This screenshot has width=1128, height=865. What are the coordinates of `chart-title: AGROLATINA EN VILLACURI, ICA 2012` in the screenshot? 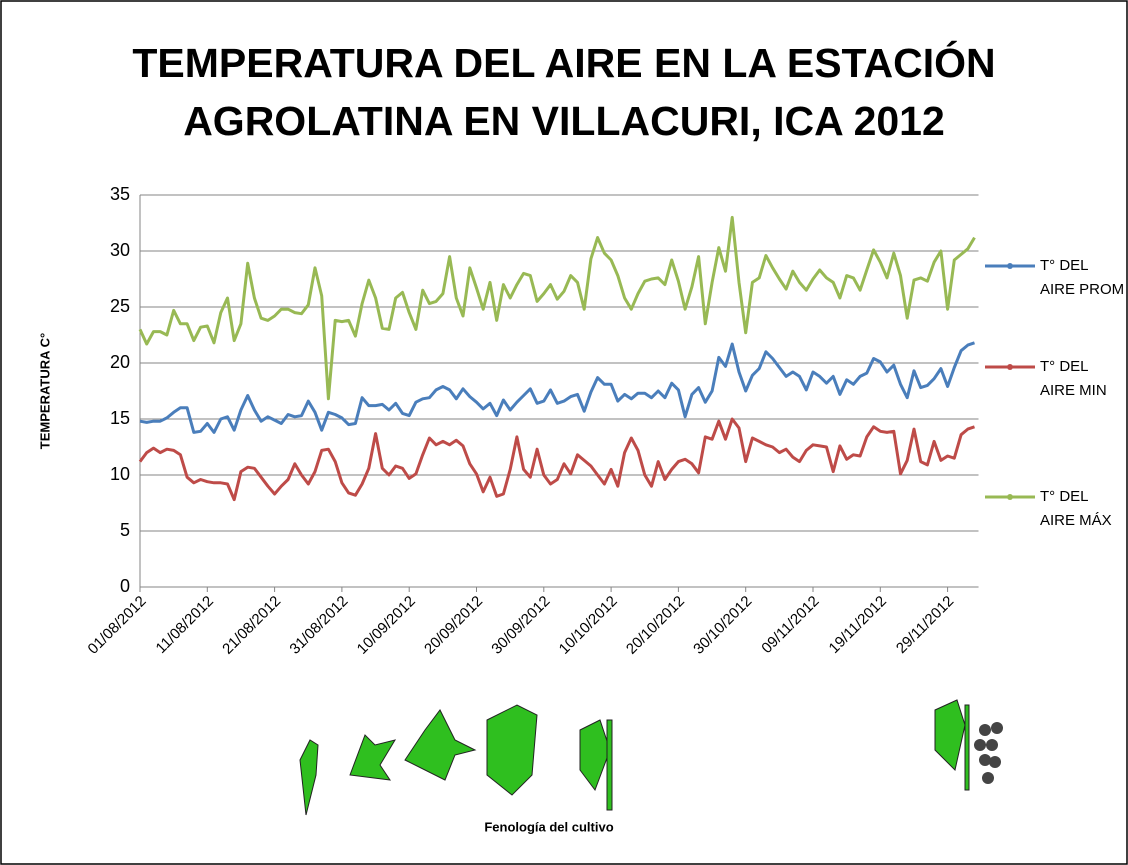 It's located at (564, 121).